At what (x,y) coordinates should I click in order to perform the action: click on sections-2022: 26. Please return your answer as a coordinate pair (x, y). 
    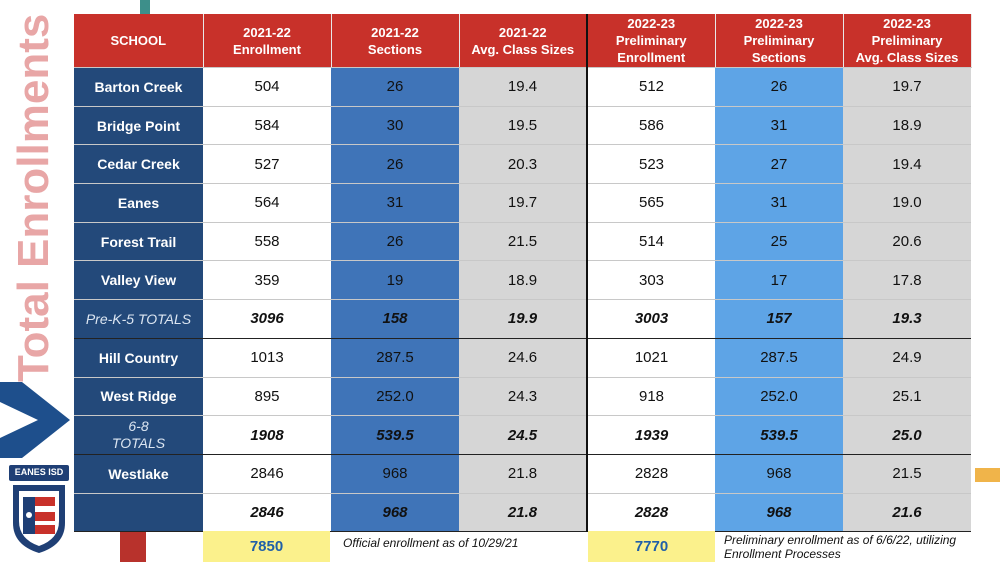
    Looking at the image, I should click on (779, 87).